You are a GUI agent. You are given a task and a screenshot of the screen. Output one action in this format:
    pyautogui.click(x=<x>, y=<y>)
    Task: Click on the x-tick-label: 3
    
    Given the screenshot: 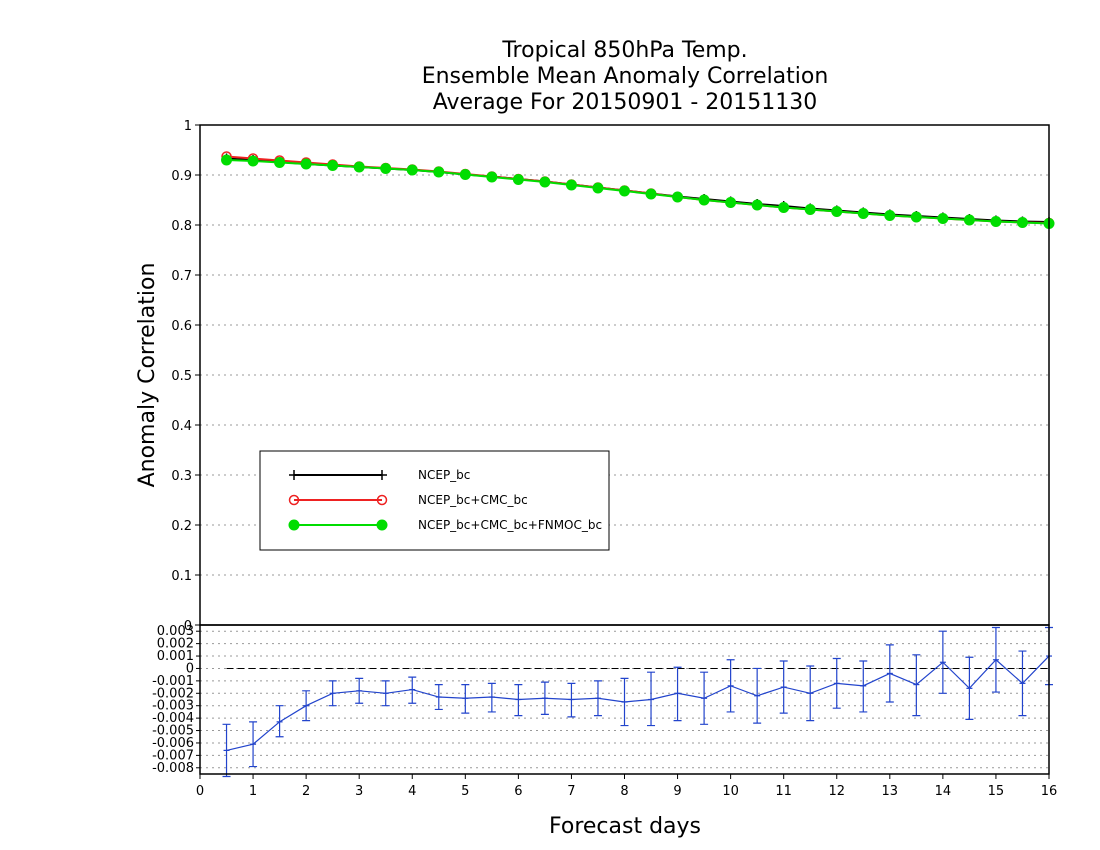 What is the action you would take?
    pyautogui.click(x=359, y=791)
    